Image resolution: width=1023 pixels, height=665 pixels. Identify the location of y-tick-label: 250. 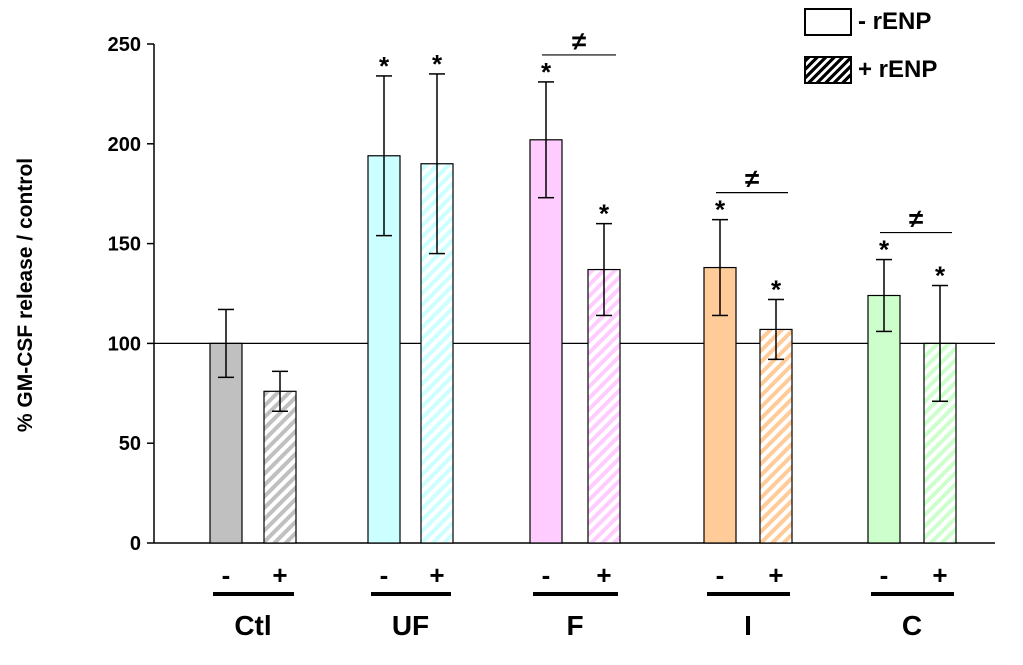
(124, 45).